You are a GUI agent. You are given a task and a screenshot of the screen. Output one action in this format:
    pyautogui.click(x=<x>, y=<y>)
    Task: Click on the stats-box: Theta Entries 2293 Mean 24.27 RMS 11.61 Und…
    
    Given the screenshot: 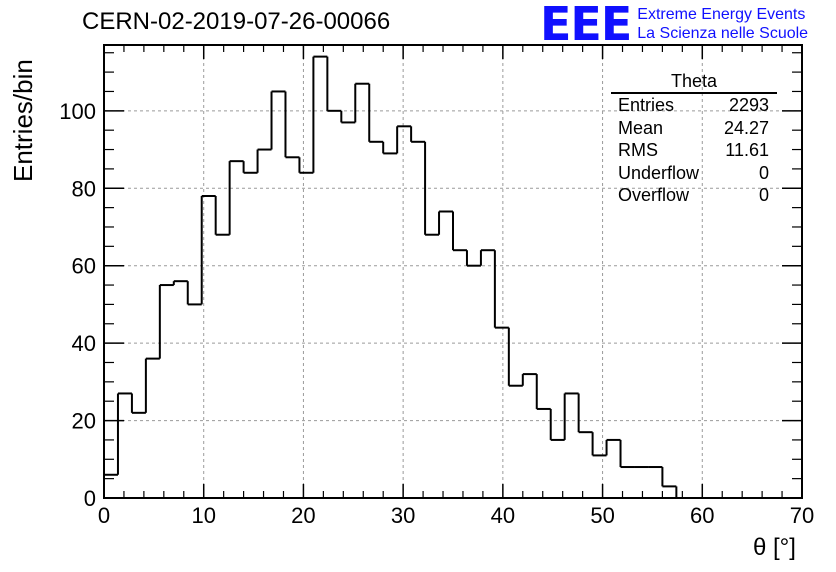 What is the action you would take?
    pyautogui.click(x=694, y=138)
    